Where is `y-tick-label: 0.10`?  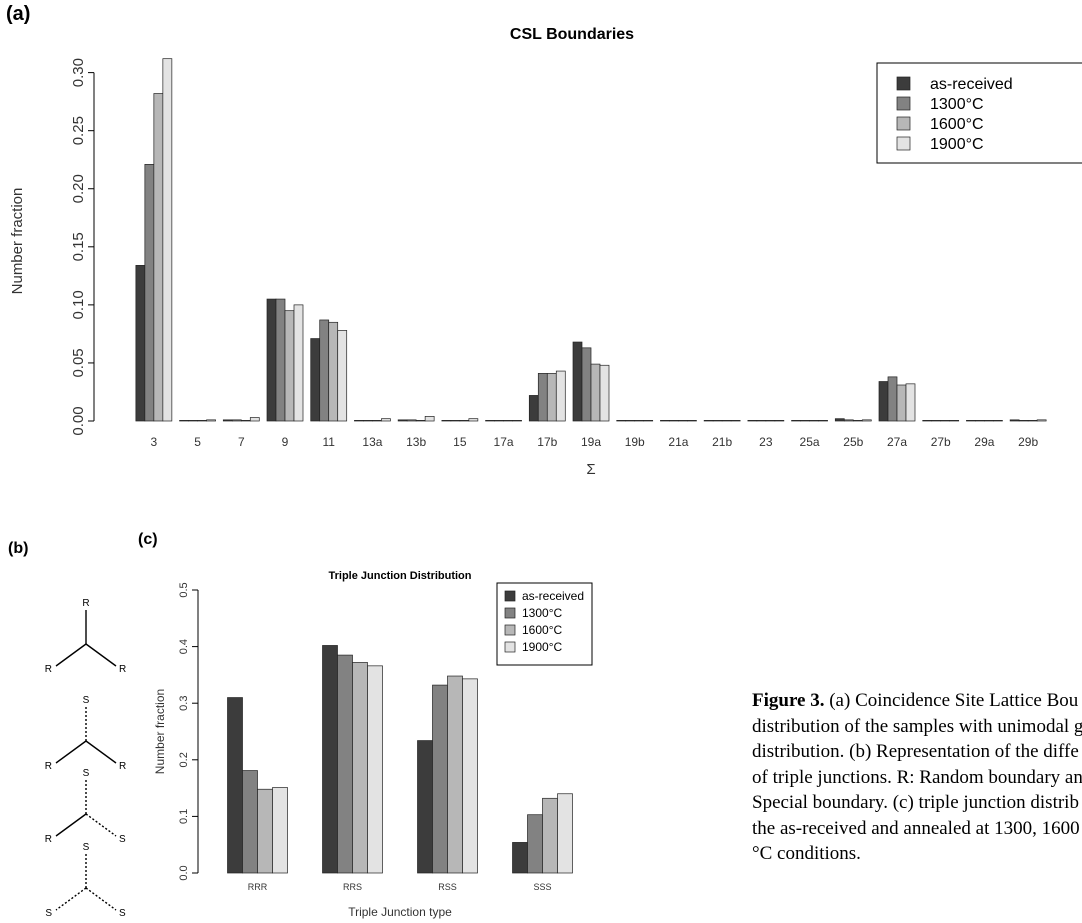
y-tick-label: 0.10 is located at coordinates (78, 304).